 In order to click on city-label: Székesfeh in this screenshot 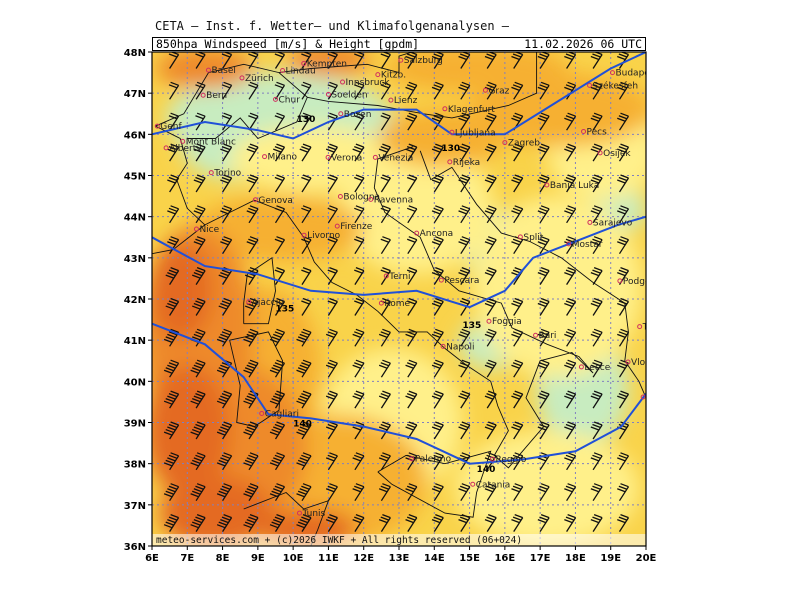, I will do `click(616, 85)`.